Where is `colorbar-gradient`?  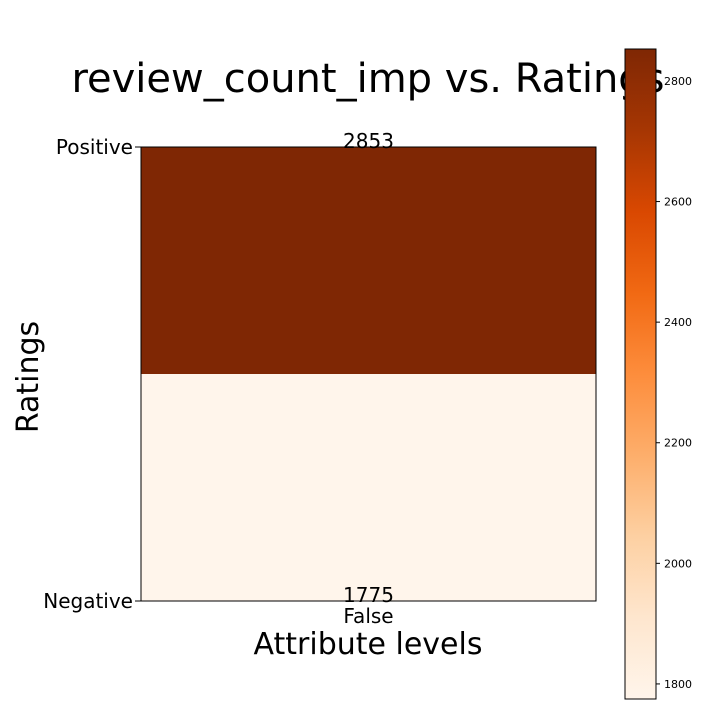 colorbar-gradient is located at coordinates (640, 374).